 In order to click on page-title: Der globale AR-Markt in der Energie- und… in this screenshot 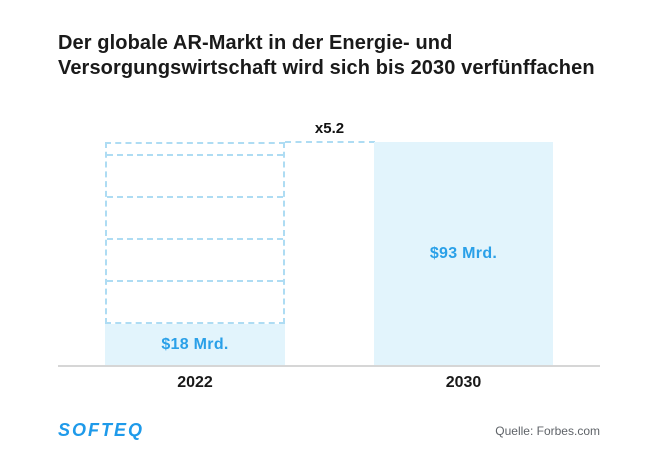, I will do `click(338, 56)`.